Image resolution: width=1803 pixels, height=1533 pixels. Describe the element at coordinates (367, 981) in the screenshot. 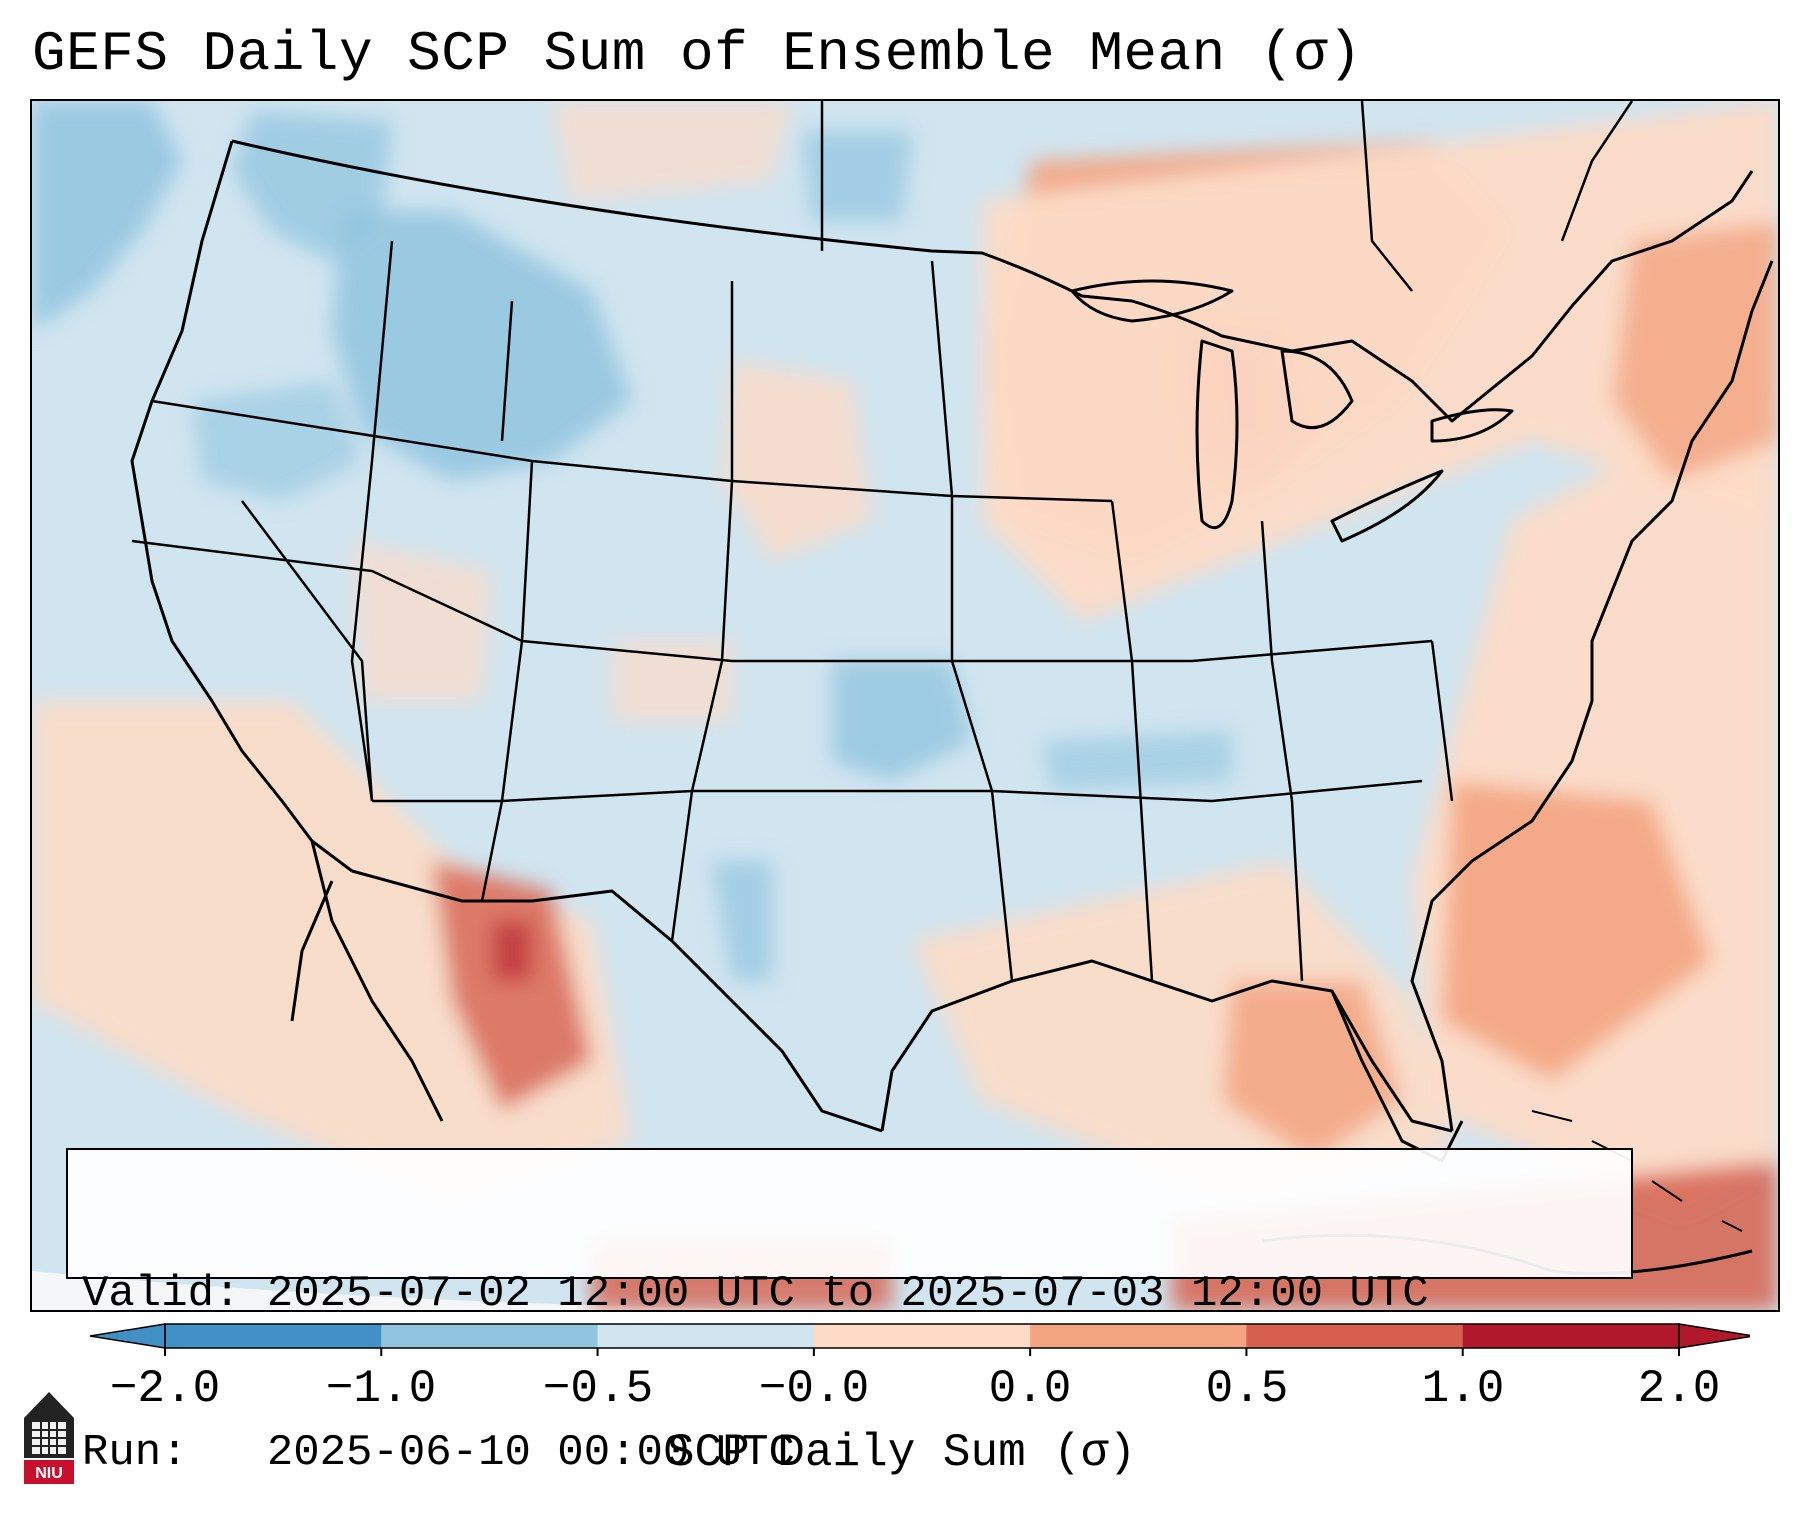

I see `baja-california` at that location.